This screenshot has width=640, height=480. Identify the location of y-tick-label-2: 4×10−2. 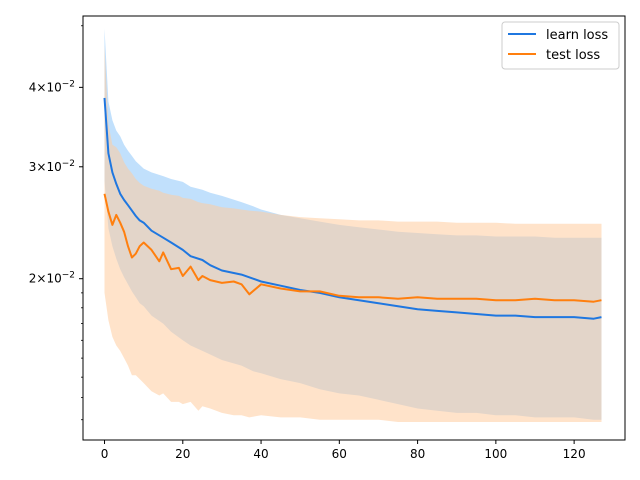
(52, 86).